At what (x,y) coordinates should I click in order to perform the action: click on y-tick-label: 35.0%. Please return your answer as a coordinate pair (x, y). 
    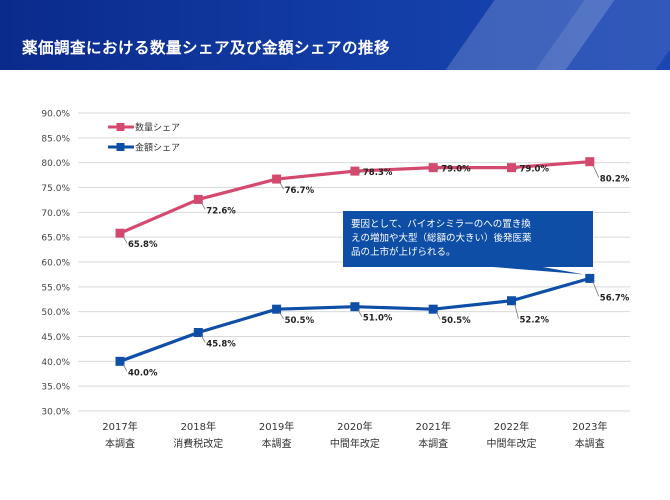
    Looking at the image, I should click on (55, 388).